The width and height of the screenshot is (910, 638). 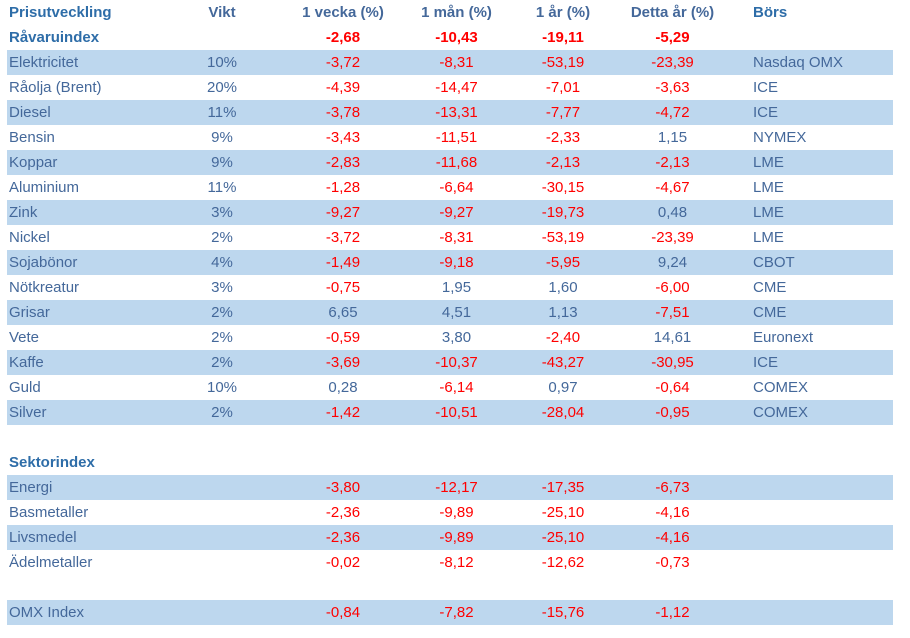 What do you see at coordinates (450, 37) in the screenshot?
I see `table-row: Råvaruindex -2,68 -10,43 -19,11 -5,29` at bounding box center [450, 37].